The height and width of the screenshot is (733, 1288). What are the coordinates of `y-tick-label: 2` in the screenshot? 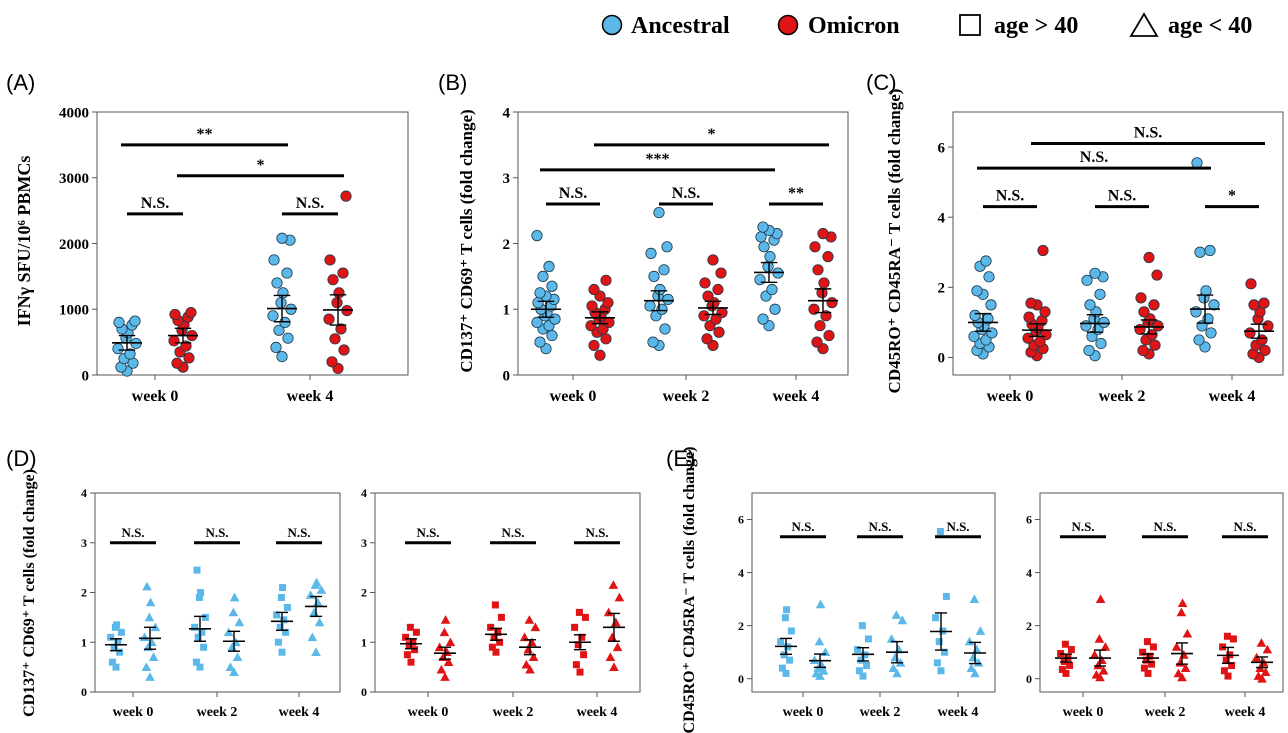 It's located at (84, 593).